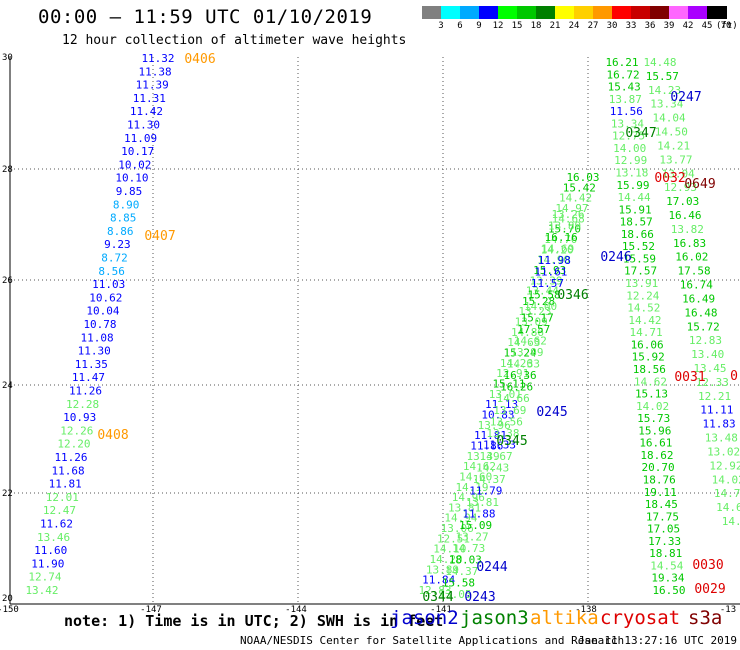 The image size is (740, 650). Describe the element at coordinates (105, 297) in the screenshot. I see `swh-reading-left-track: 10.62` at that location.